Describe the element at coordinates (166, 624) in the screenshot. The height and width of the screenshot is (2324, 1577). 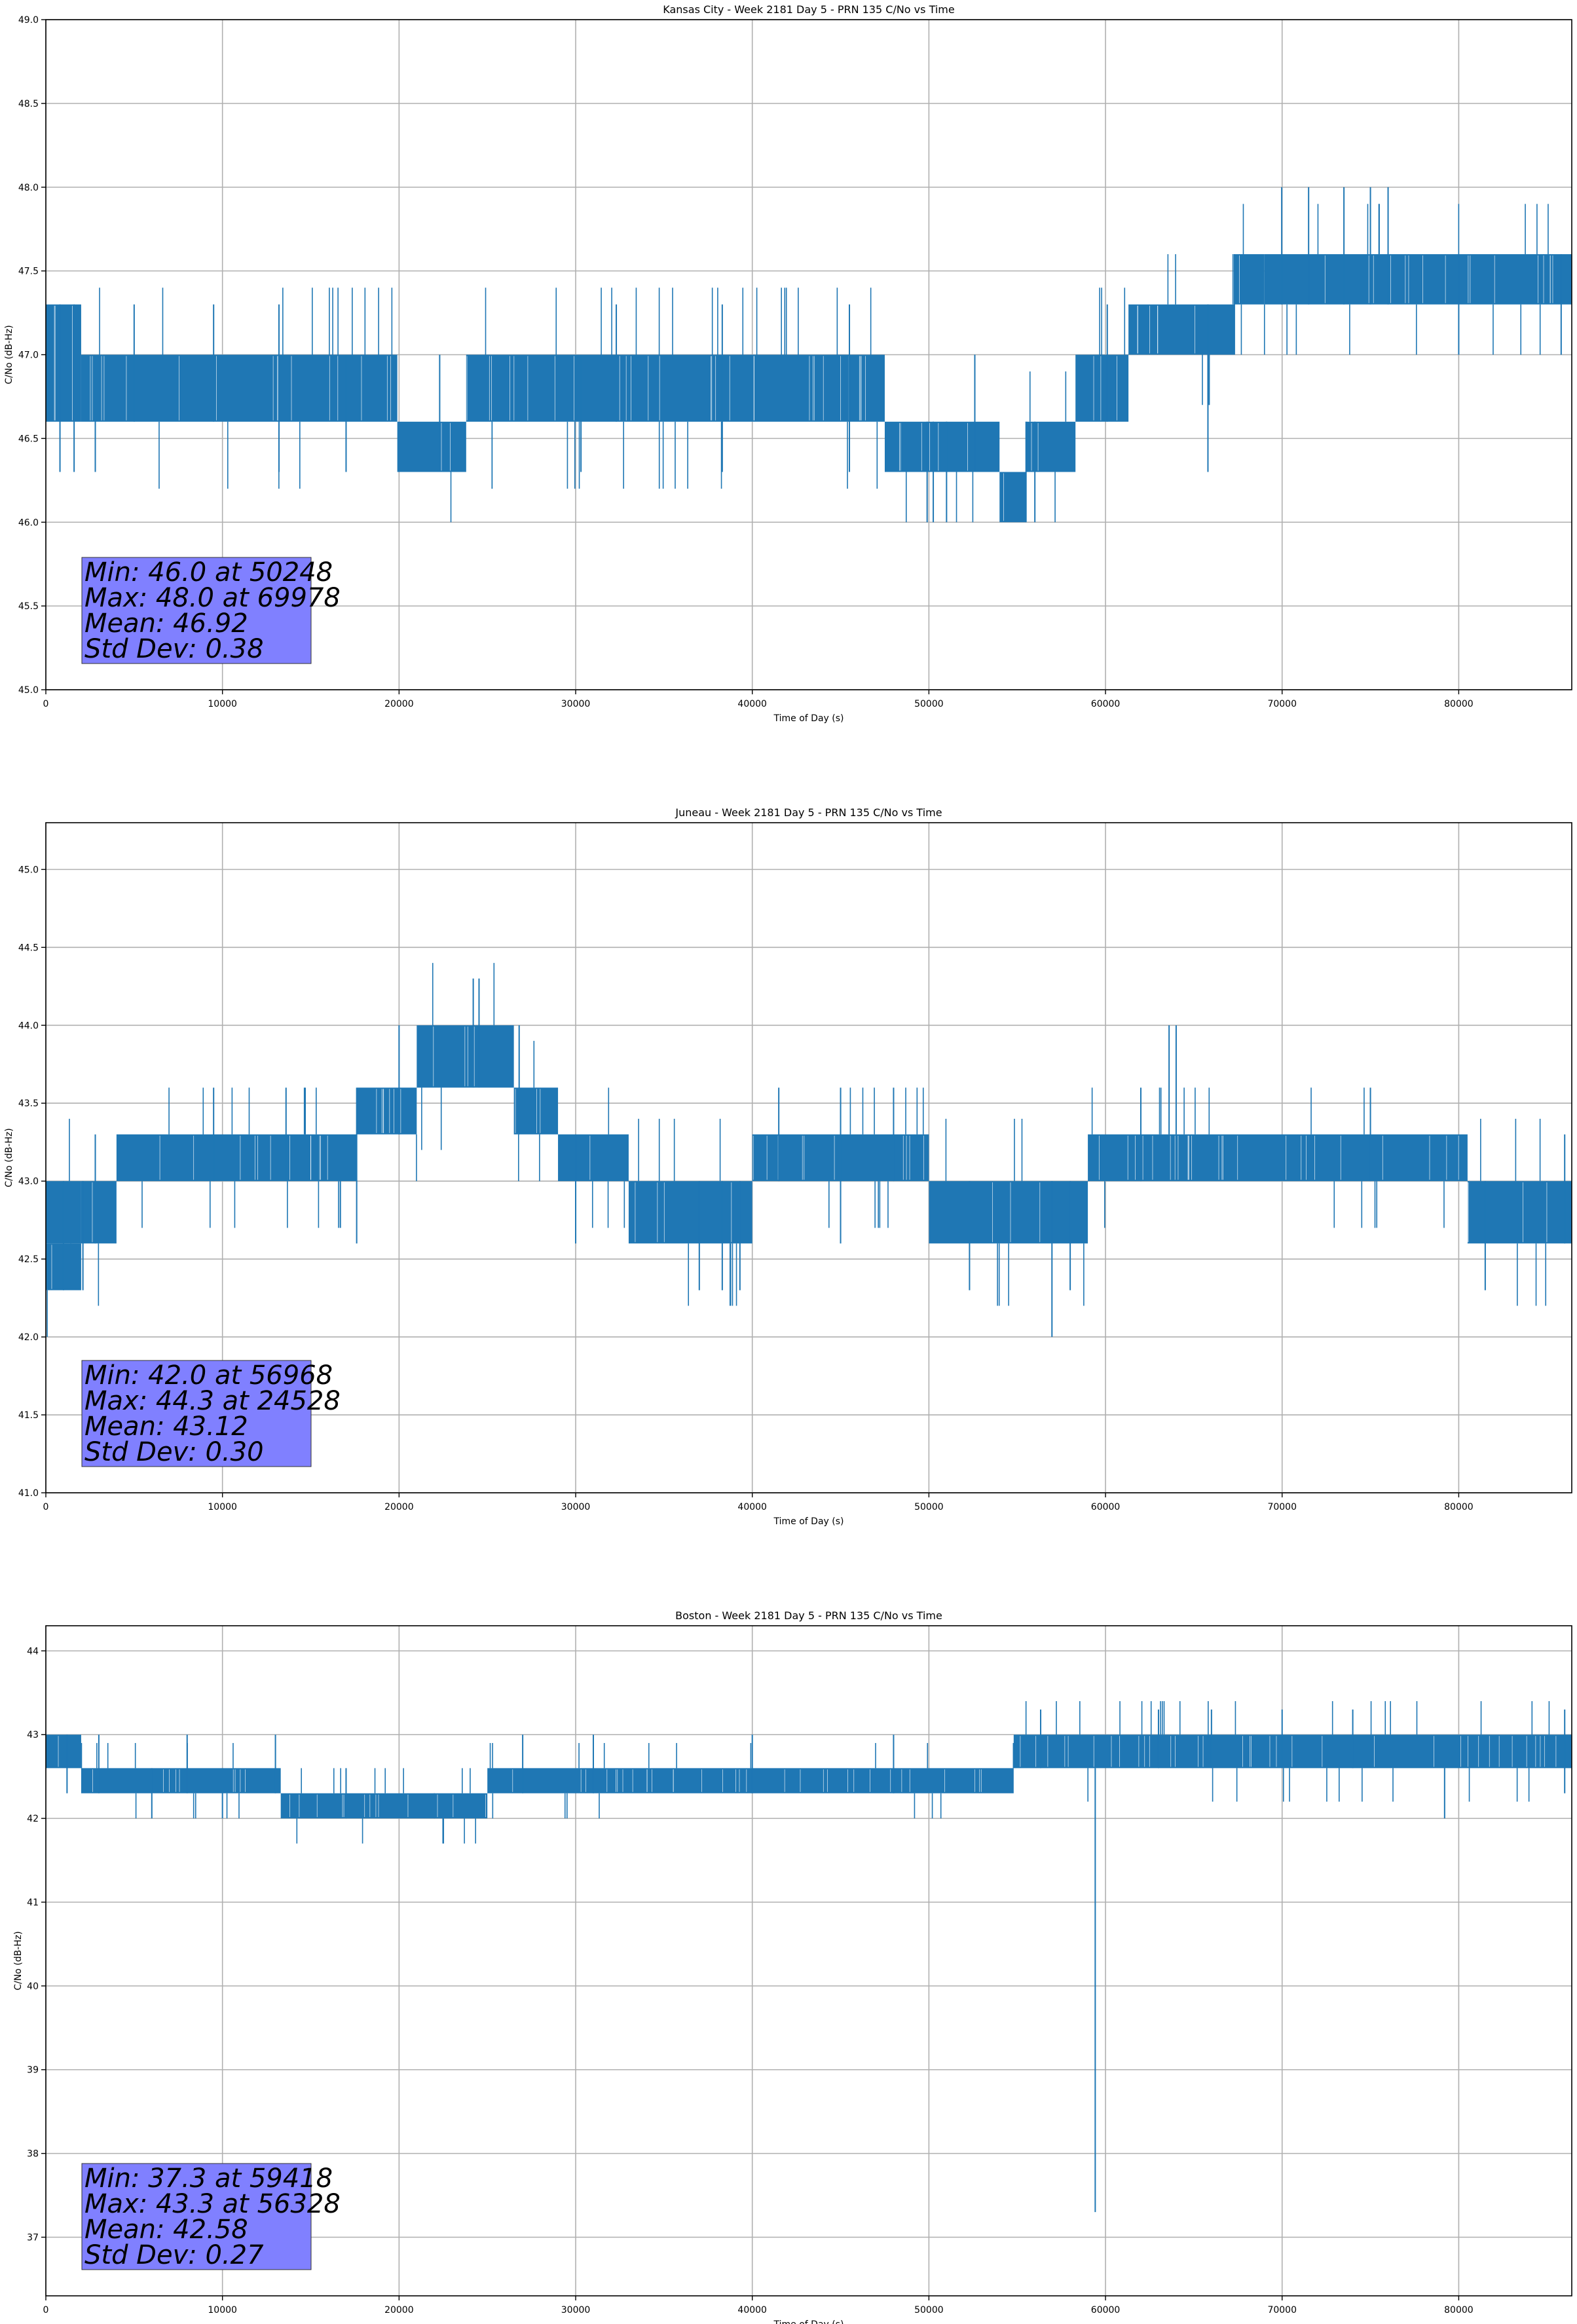
I see `stats-line: Mean: 46.92` at that location.